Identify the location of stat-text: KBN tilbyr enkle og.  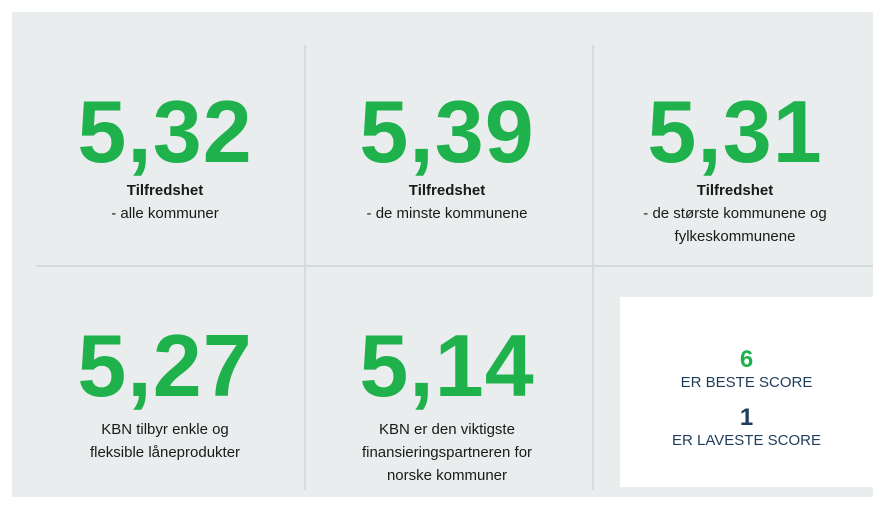
(165, 429).